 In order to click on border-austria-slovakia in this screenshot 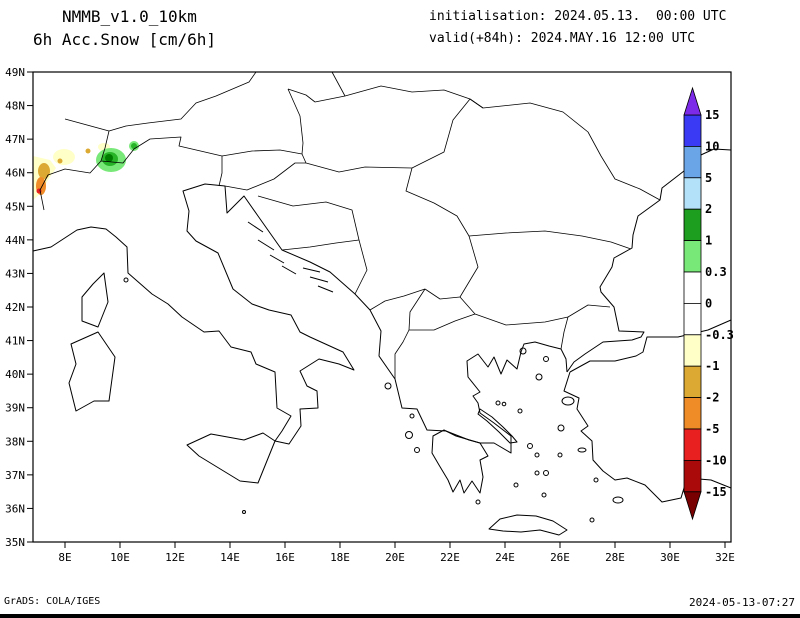, I will do `click(301, 95)`.